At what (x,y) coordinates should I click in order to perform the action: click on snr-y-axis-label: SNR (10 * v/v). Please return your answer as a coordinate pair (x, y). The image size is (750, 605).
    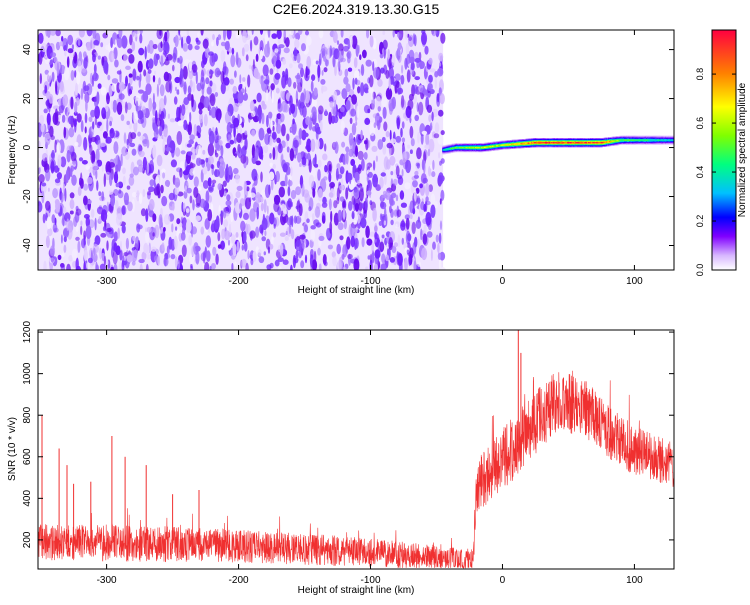
    Looking at the image, I should click on (12, 449).